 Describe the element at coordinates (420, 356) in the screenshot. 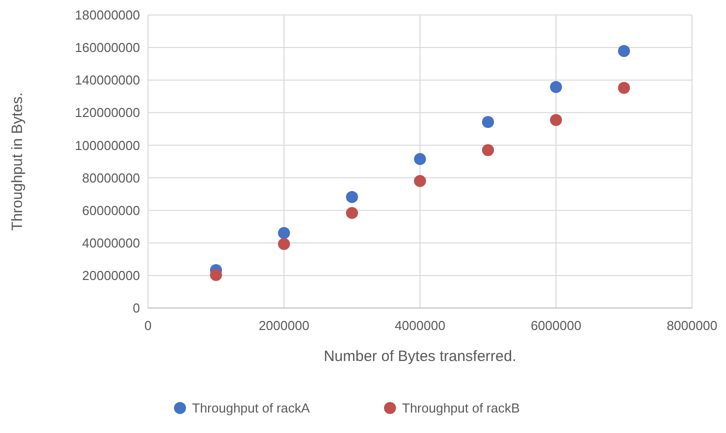

I see `x-axis-title: Number of Bytes transferred.` at that location.